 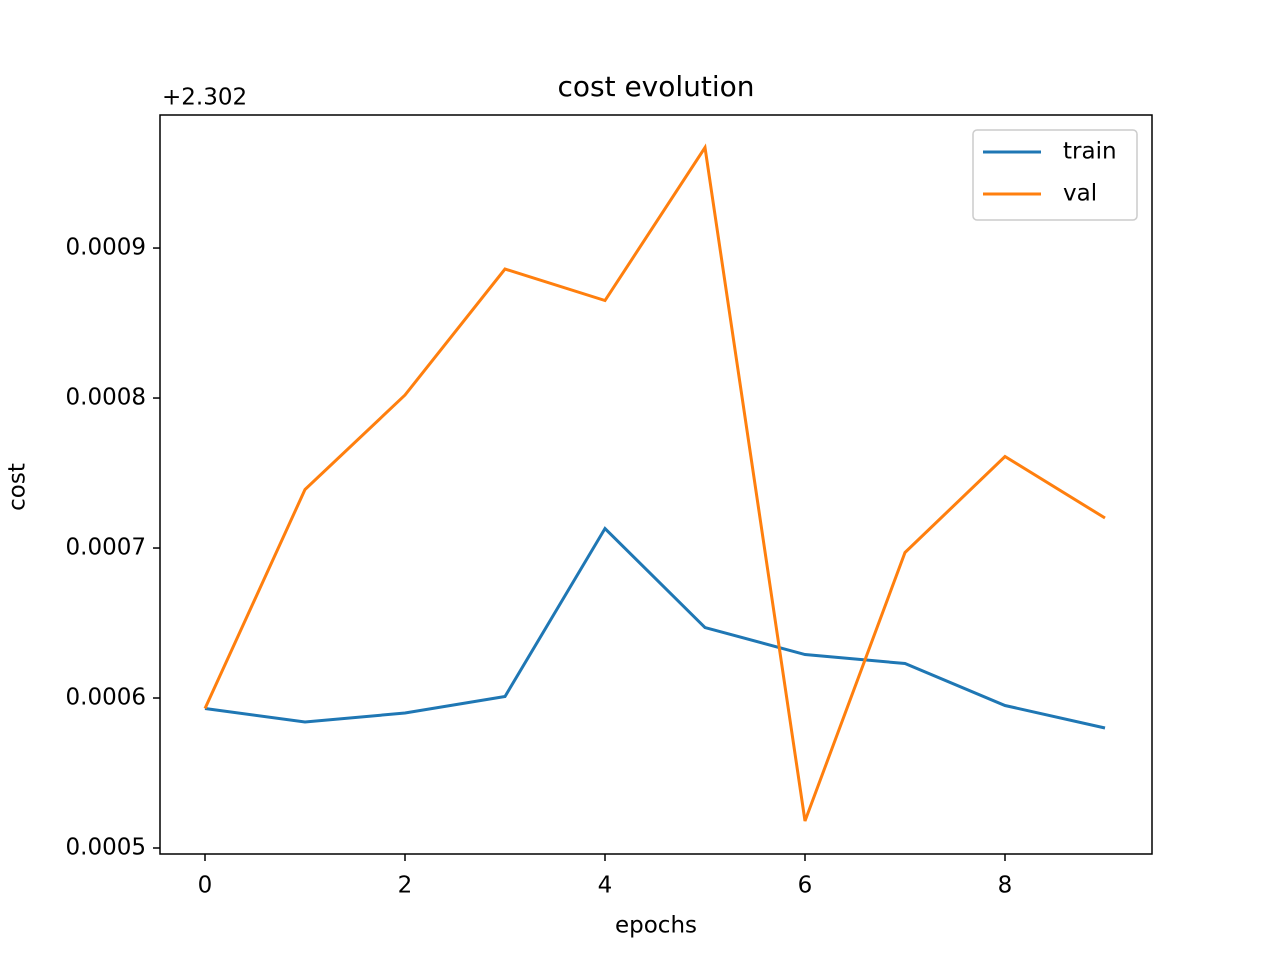 I want to click on y-tick-label: 0.0009, so click(x=106, y=248).